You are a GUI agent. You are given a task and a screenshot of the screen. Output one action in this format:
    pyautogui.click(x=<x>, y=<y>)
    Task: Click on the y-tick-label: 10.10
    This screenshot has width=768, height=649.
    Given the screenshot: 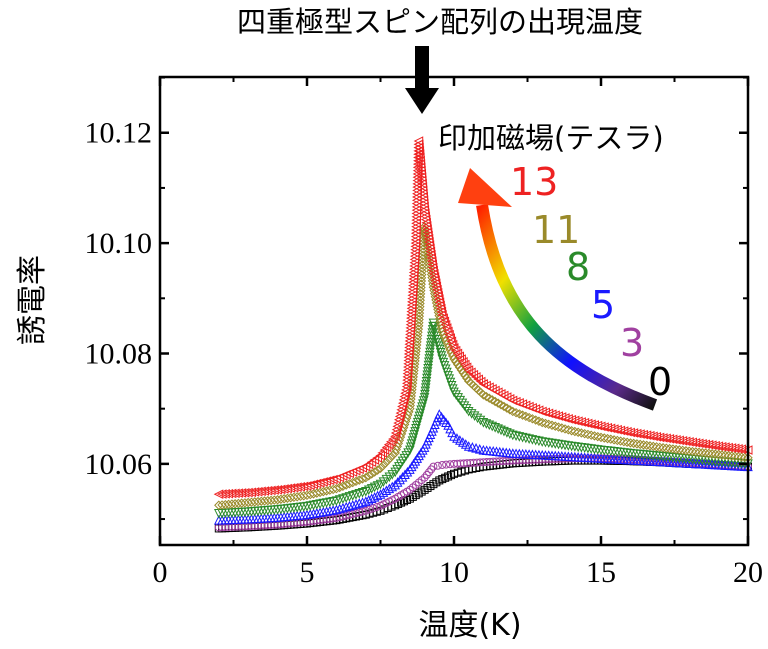 What is the action you would take?
    pyautogui.click(x=119, y=243)
    